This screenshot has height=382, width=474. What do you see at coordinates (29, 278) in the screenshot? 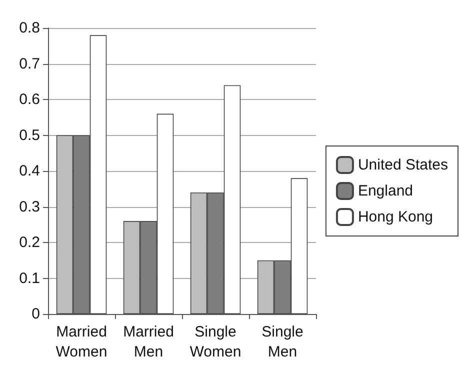
I see `y-tick-label: 0.1` at bounding box center [29, 278].